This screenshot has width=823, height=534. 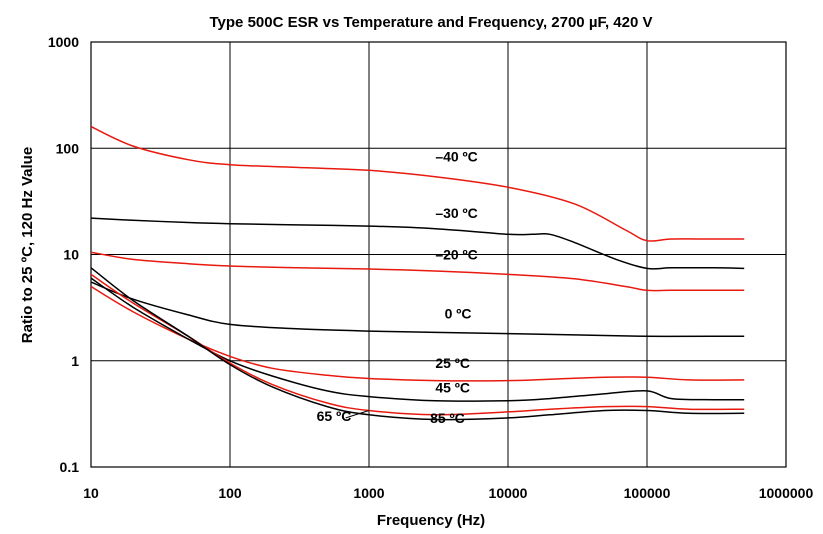 What do you see at coordinates (357, 414) in the screenshot?
I see `leader-line-65c` at bounding box center [357, 414].